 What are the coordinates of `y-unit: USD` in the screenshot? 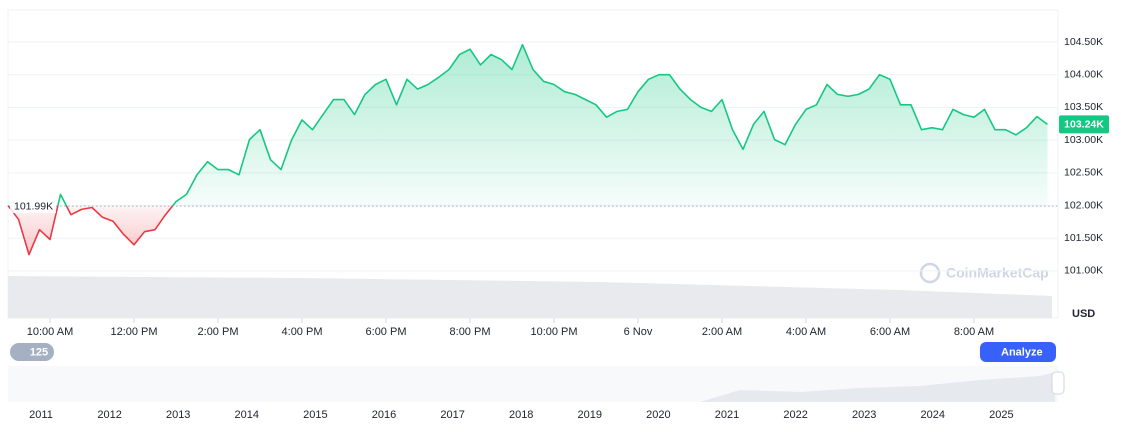 It's located at (1083, 314).